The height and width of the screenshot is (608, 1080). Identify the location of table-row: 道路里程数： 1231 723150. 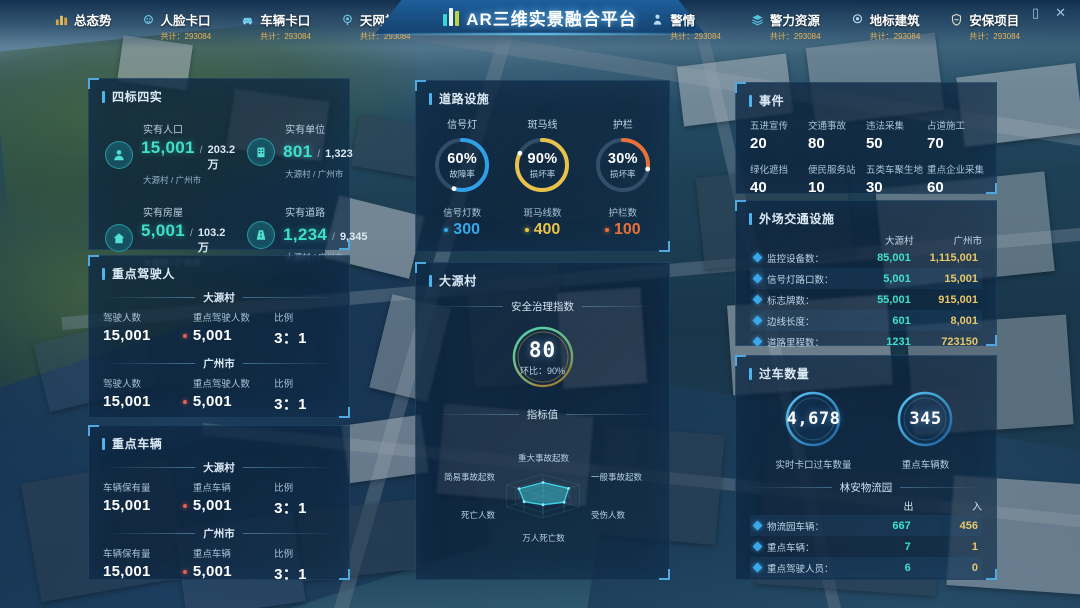
(866, 341).